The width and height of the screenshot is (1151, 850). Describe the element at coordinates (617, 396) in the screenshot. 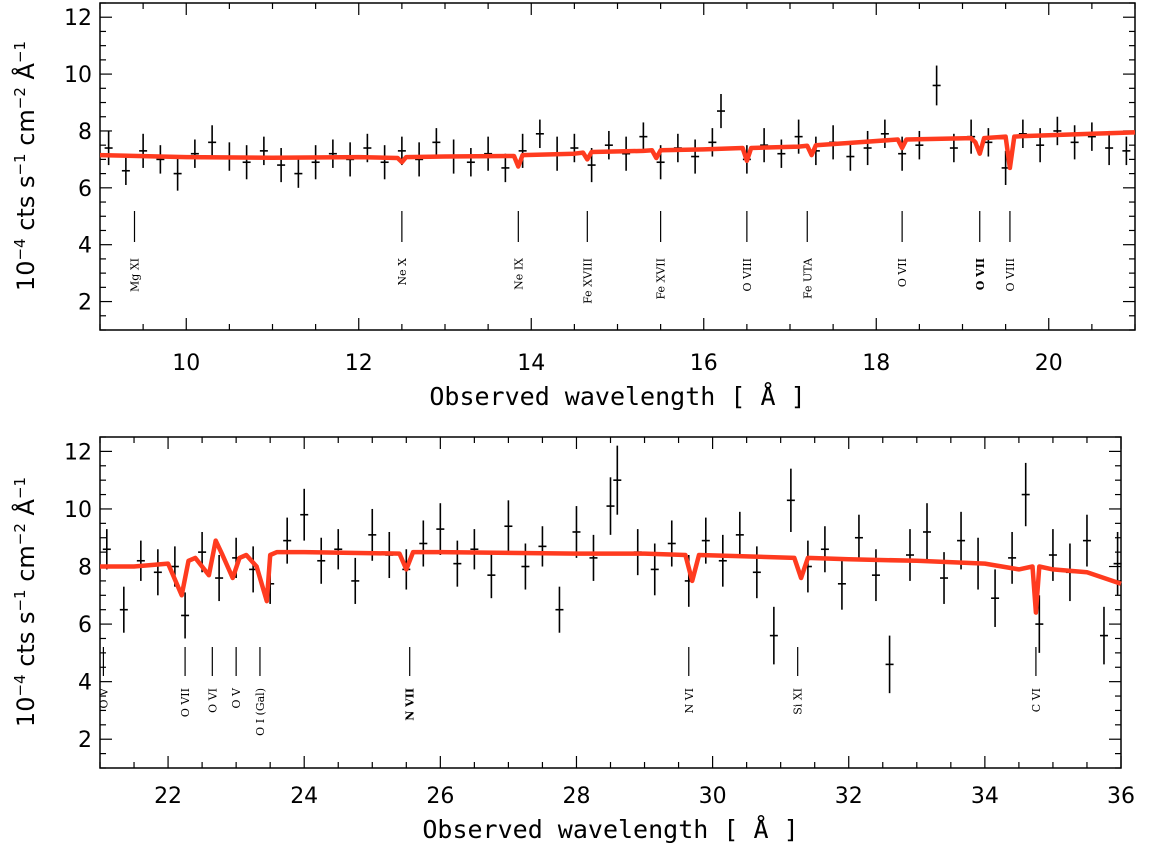

I see `x-axis-title: Observed wavelength [ Å ]` at that location.